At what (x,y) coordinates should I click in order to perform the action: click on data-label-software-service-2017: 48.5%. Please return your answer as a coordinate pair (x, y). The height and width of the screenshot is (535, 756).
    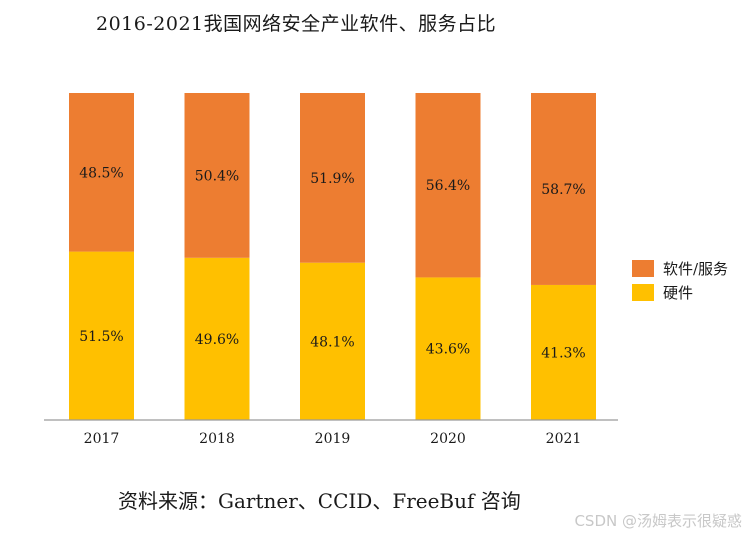
    Looking at the image, I should click on (101, 173).